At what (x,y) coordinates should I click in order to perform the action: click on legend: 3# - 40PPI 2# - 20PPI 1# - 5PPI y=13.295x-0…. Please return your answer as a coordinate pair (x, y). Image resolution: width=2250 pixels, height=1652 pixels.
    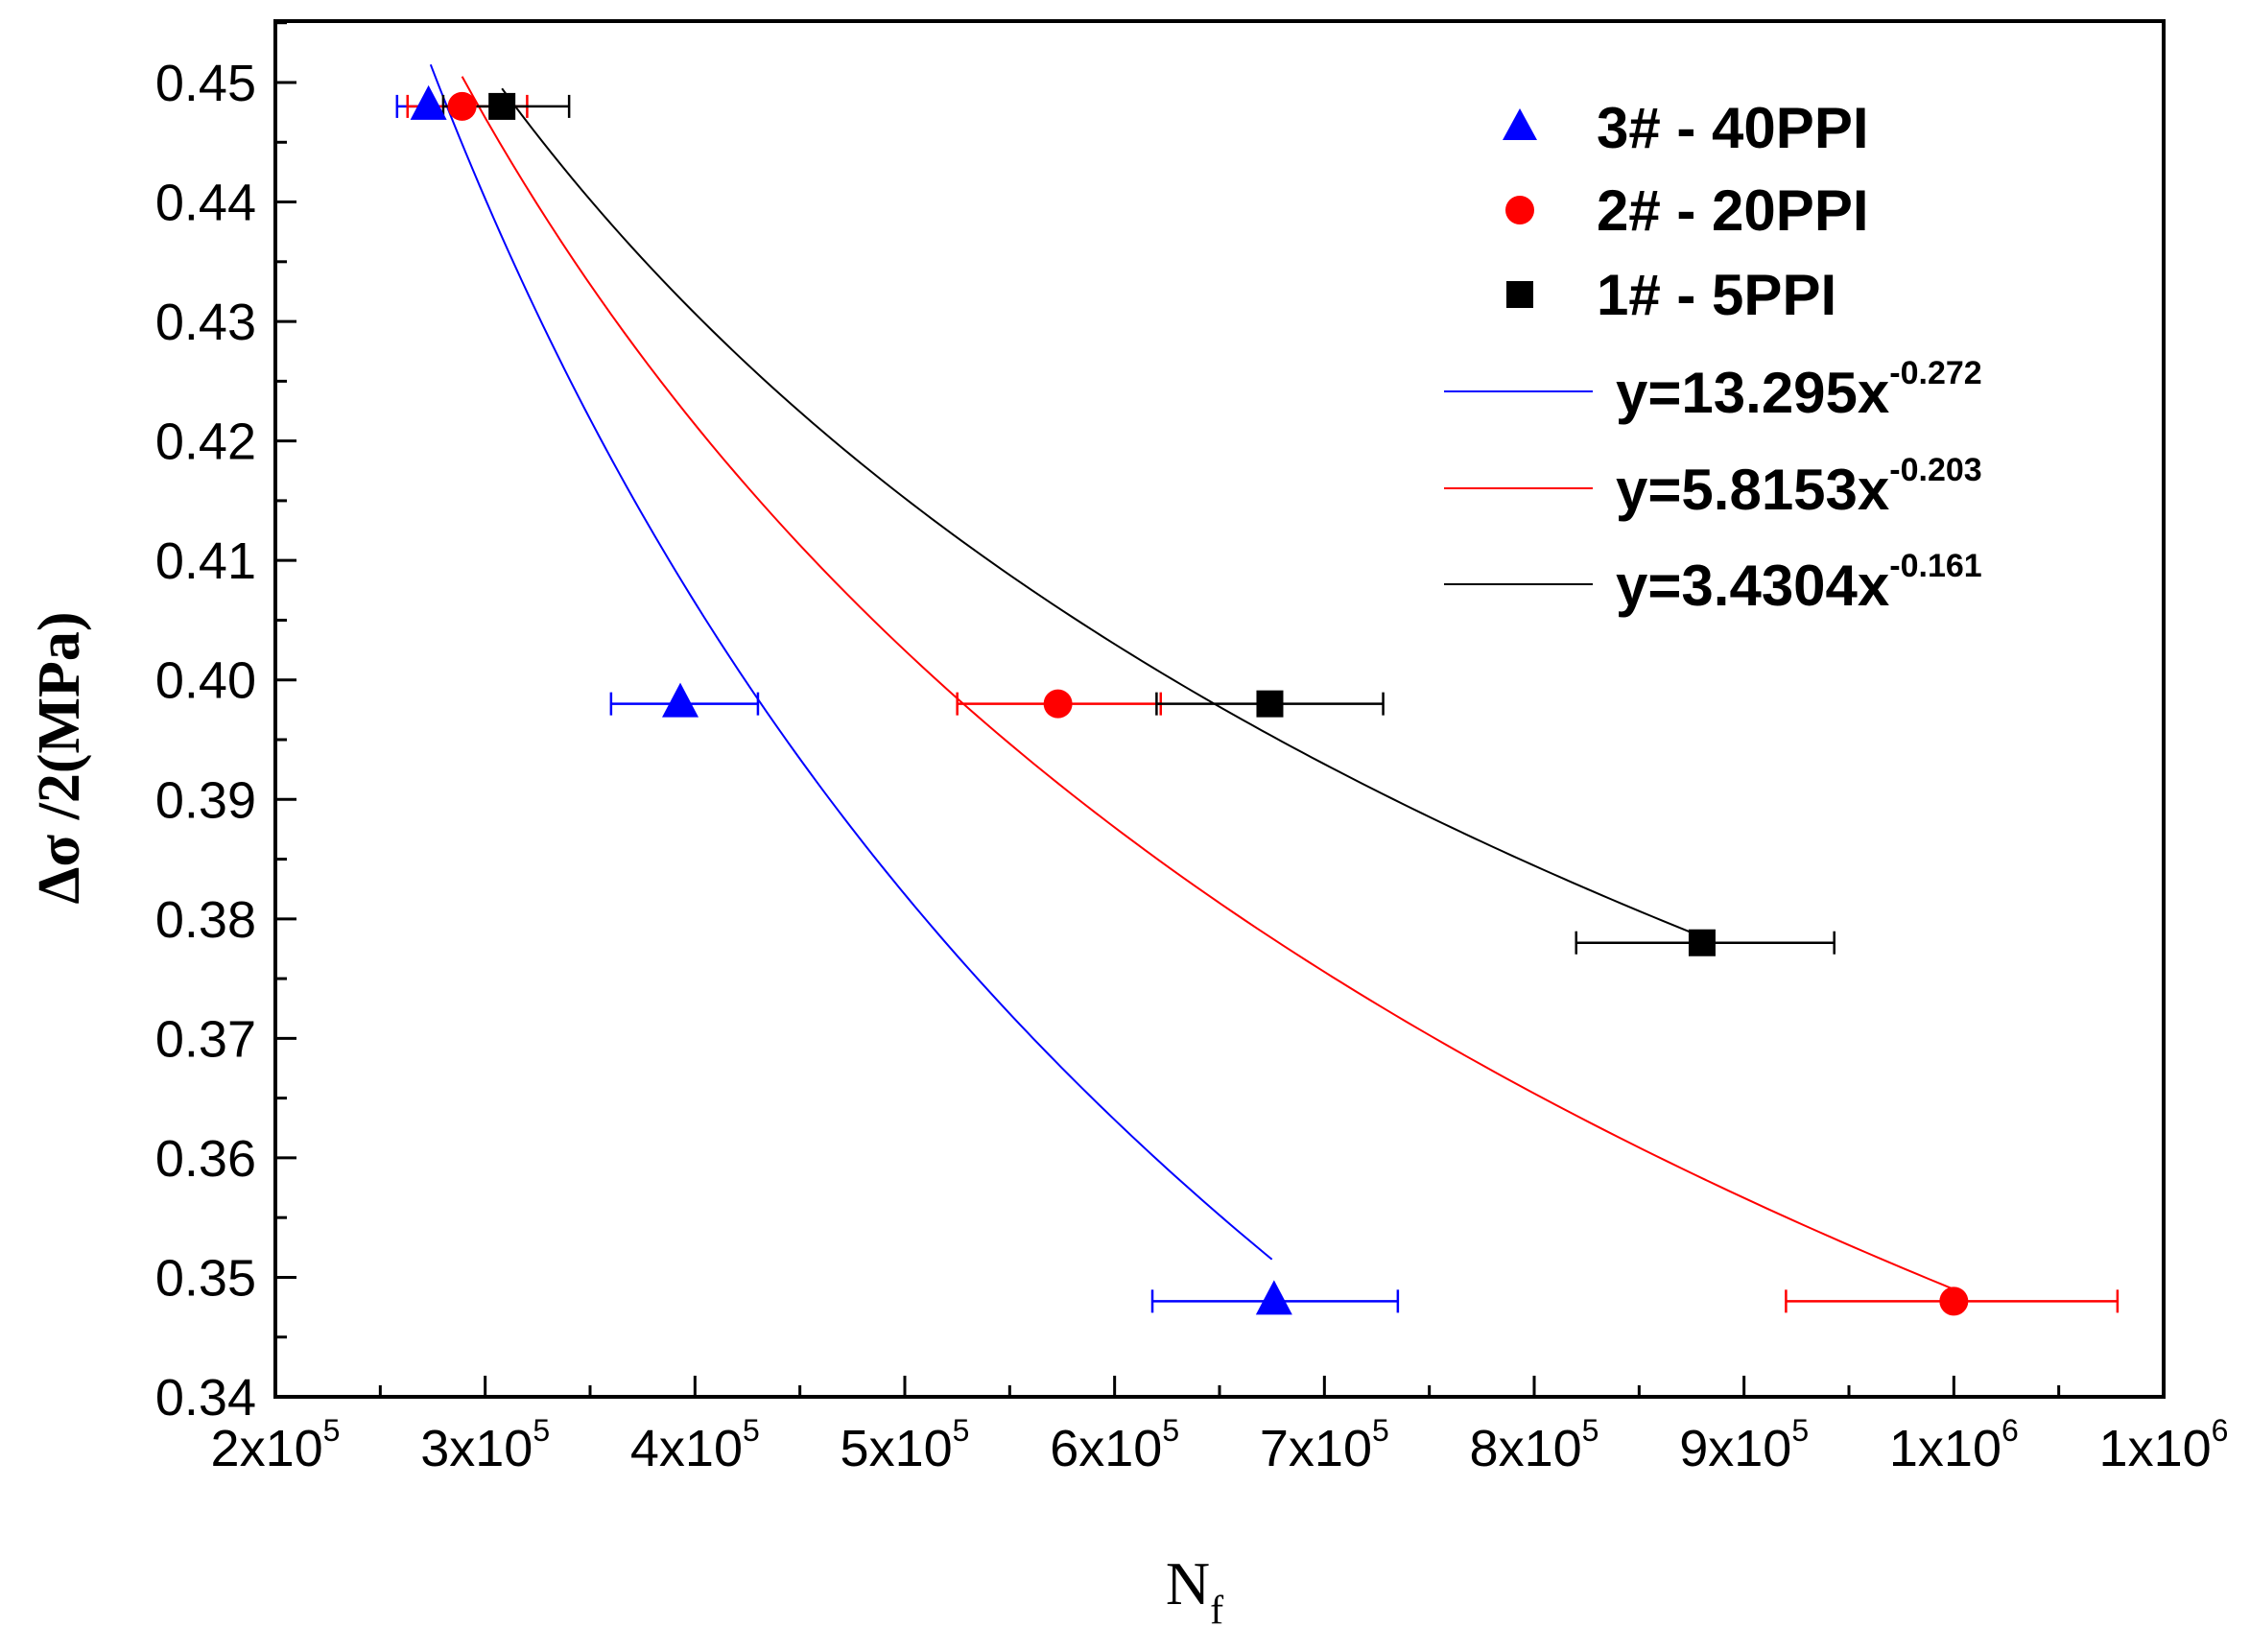
    Looking at the image, I should click on (1713, 357).